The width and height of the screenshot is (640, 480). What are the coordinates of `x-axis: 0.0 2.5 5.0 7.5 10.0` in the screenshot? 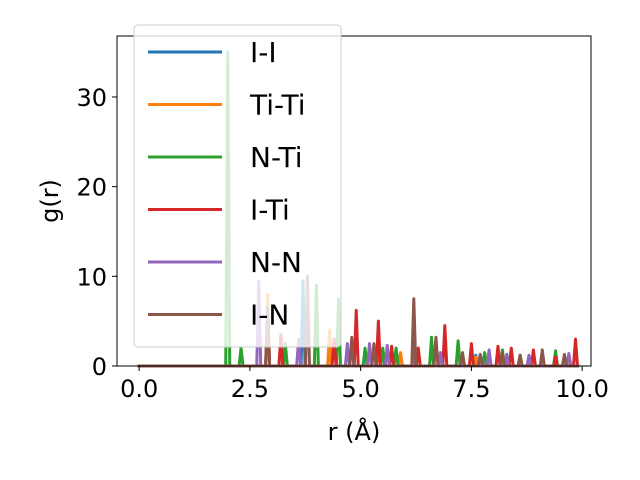 It's located at (364, 384).